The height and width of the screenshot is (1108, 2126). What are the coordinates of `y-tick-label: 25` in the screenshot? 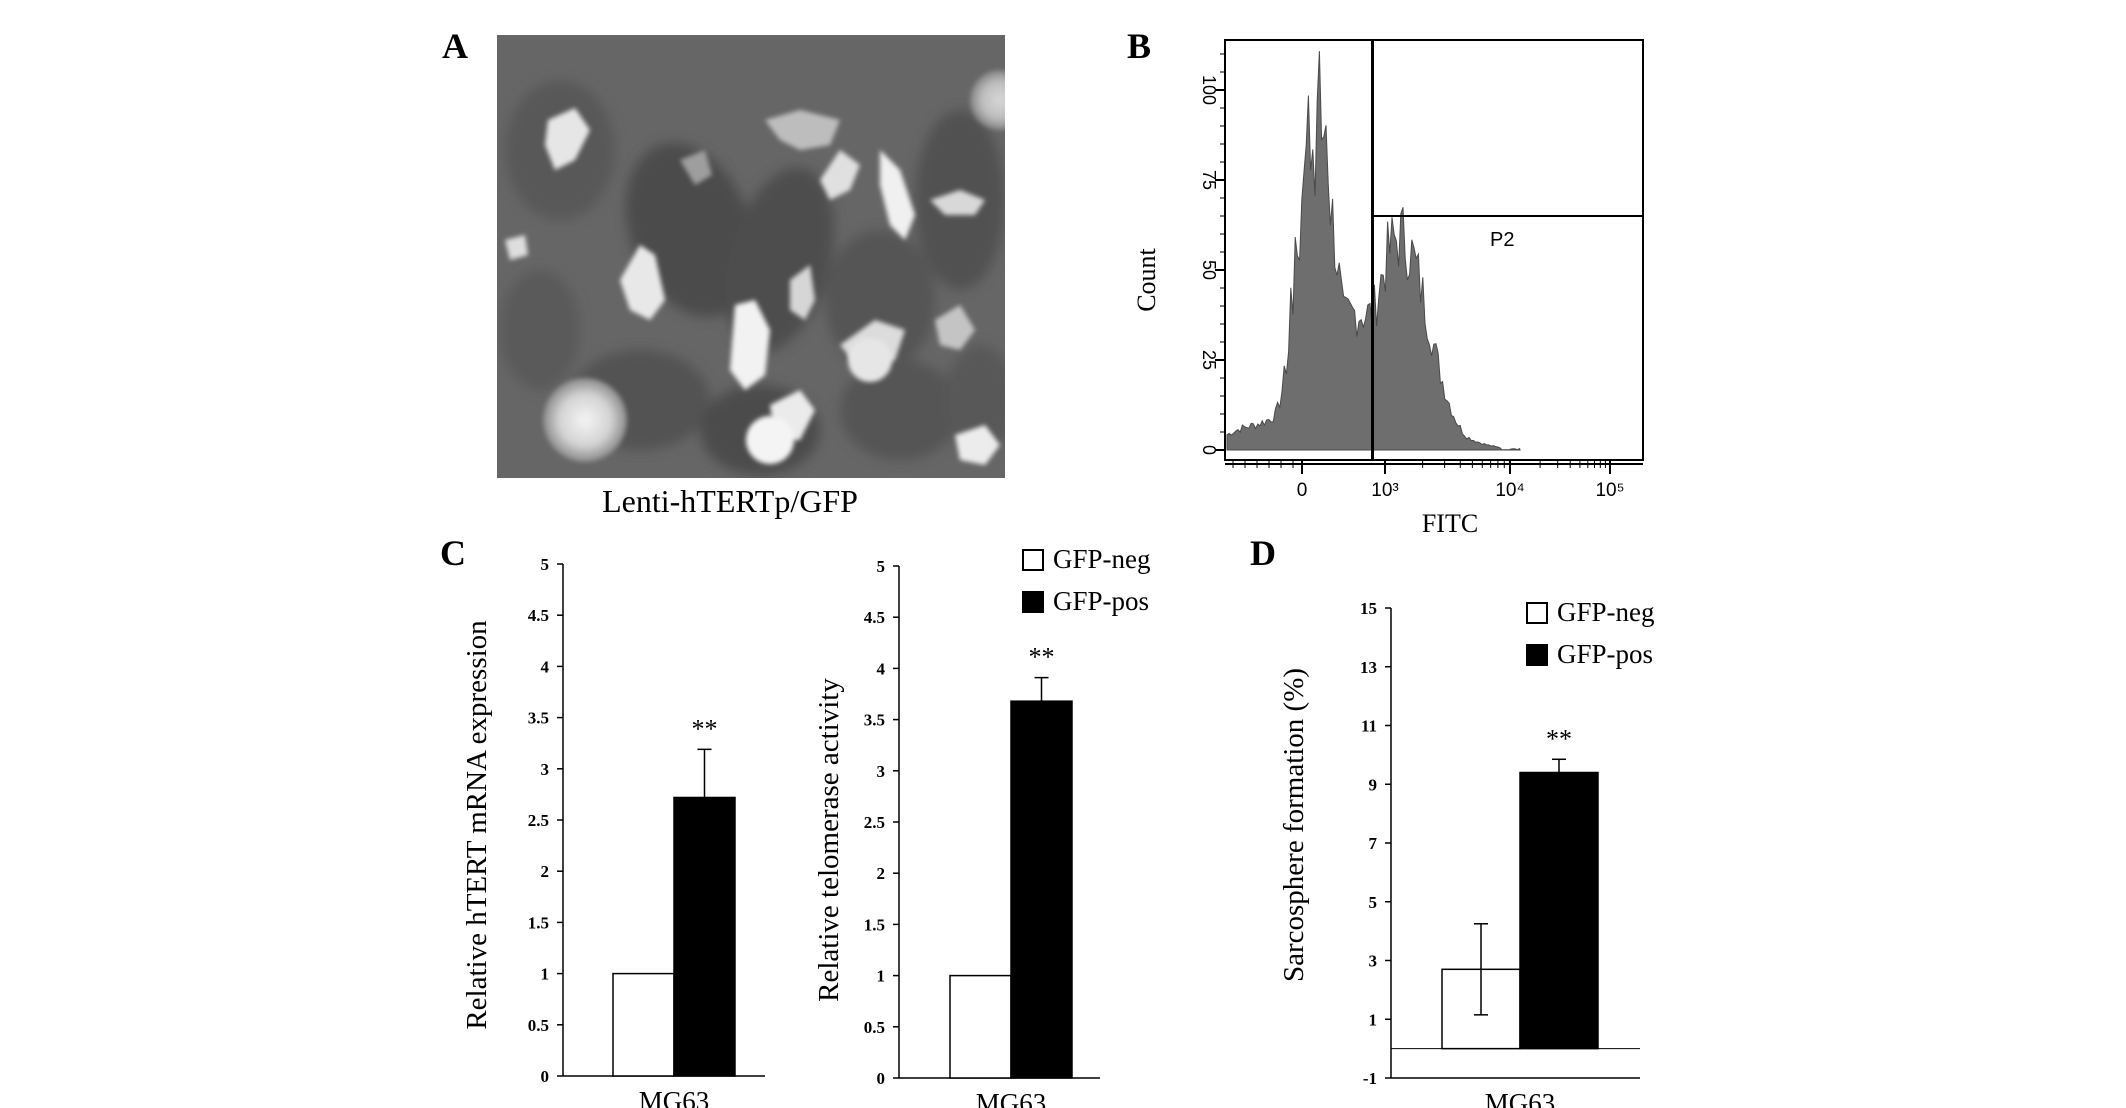 It's located at (1209, 360).